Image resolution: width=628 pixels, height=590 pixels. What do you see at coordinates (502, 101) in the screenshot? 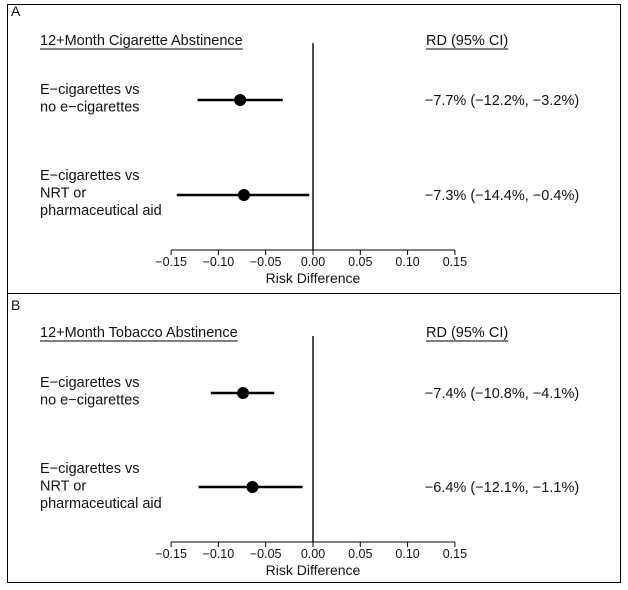
I see `rd-ci-value: −7.7% (−12.2%, −3.2%)` at bounding box center [502, 101].